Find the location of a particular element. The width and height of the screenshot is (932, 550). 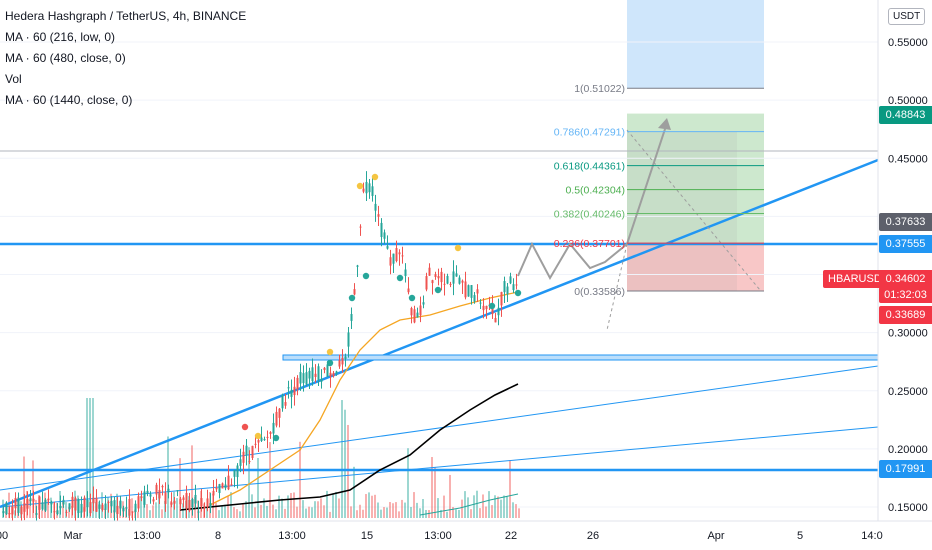

target-price-badge: 0.48843 is located at coordinates (905, 115).